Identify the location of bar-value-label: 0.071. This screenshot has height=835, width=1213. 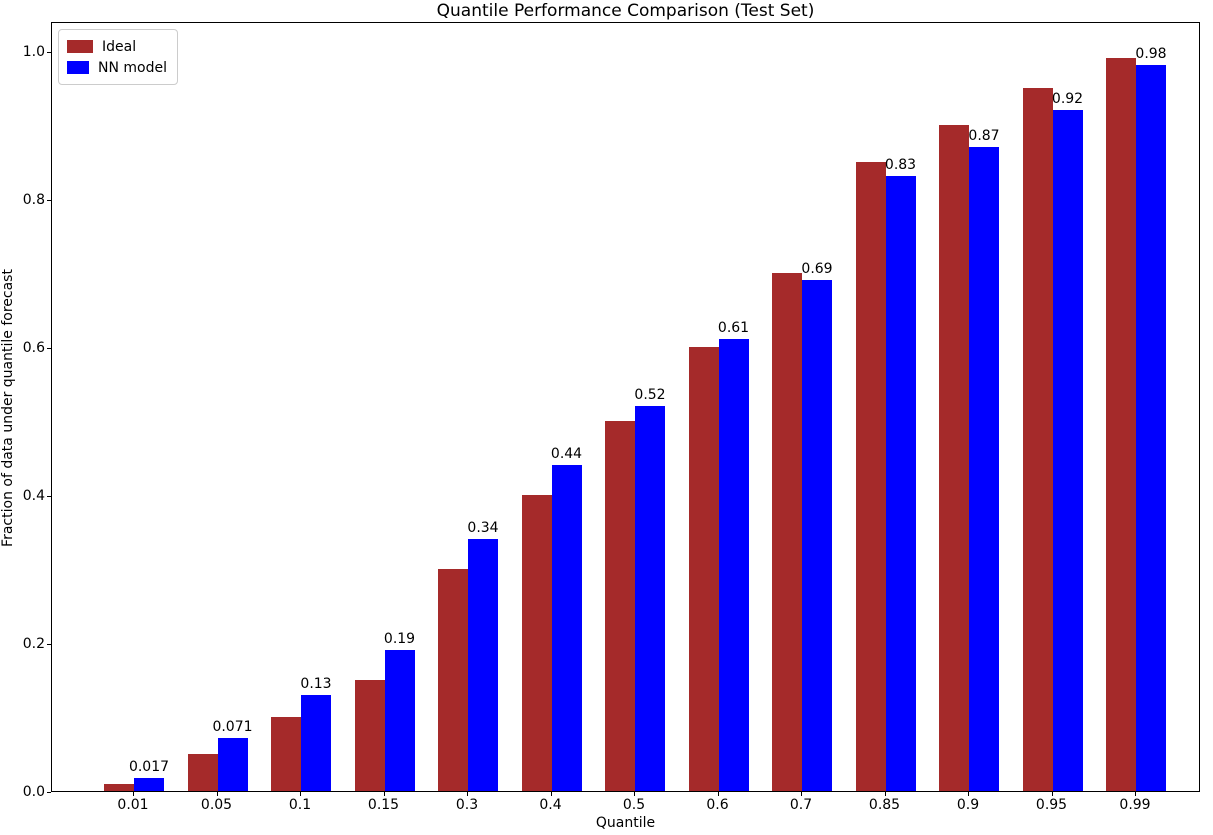
(232, 727).